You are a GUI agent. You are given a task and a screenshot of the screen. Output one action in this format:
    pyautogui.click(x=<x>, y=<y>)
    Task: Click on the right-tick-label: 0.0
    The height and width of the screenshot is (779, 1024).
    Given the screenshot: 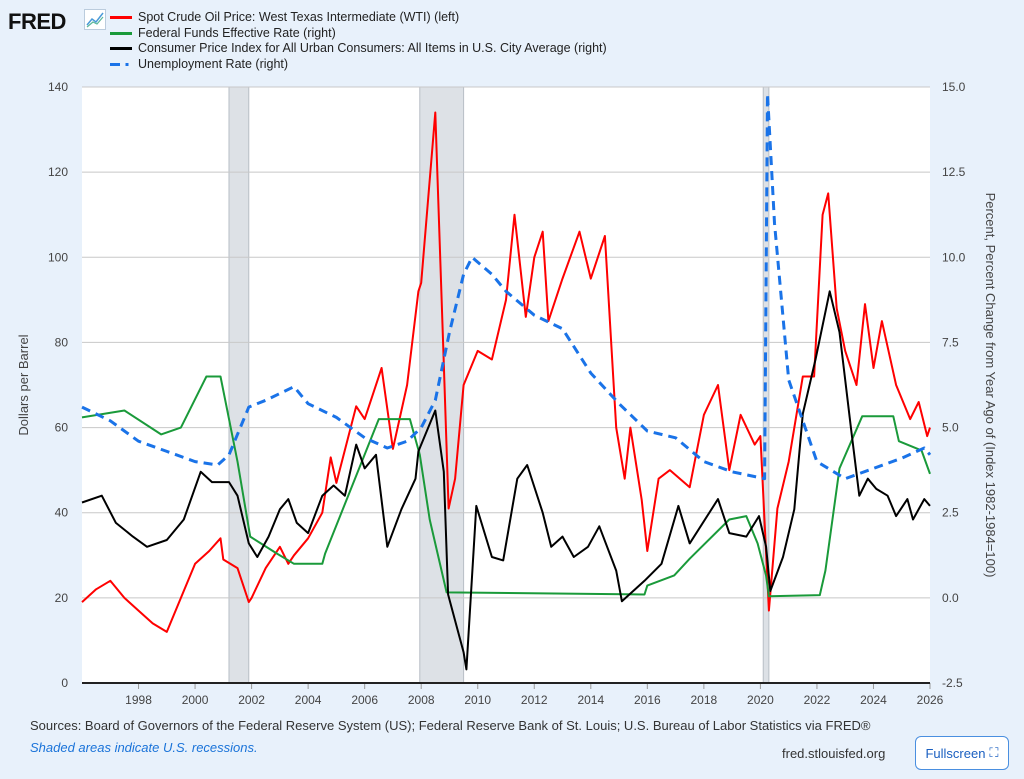 What is the action you would take?
    pyautogui.click(x=950, y=598)
    